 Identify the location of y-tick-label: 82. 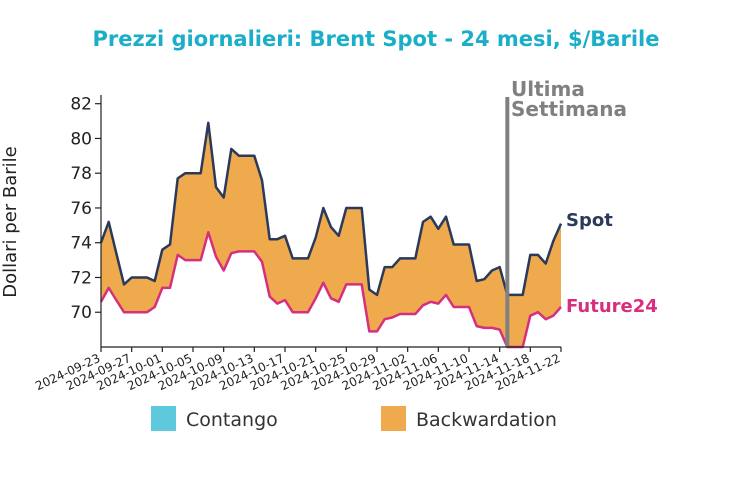
(81, 105).